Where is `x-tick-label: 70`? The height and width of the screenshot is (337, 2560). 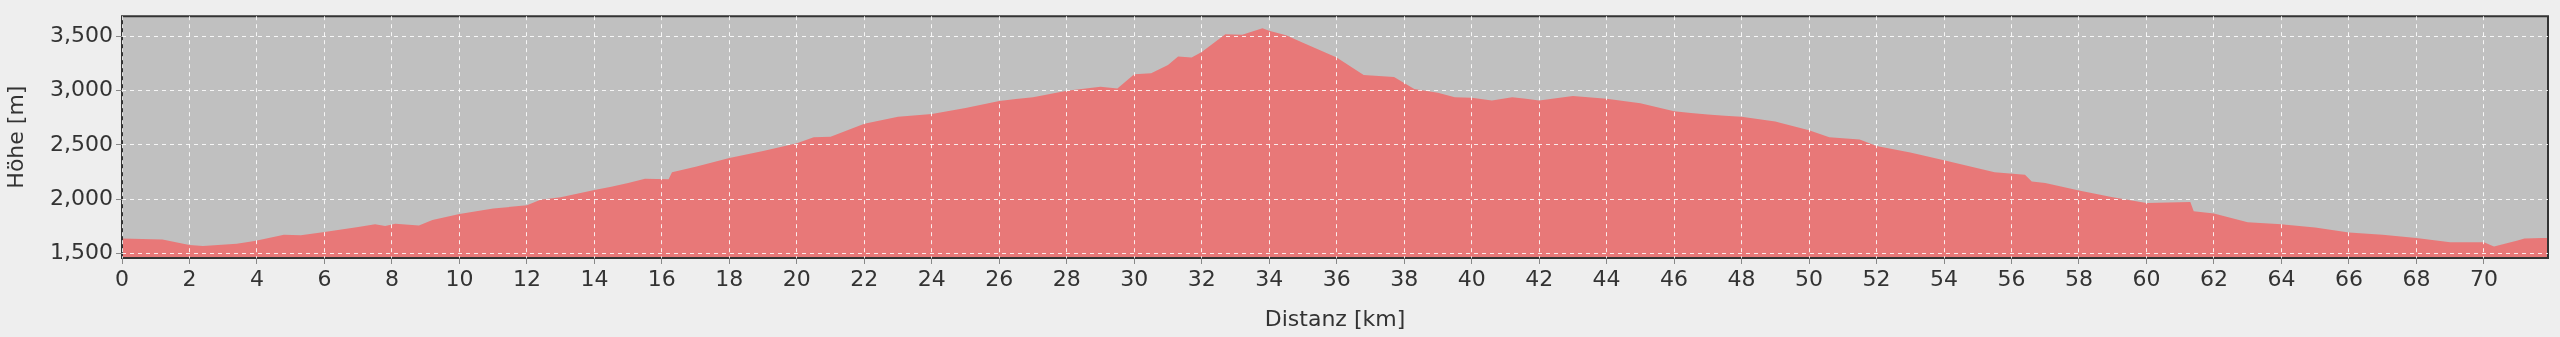
x-tick-label: 70 is located at coordinates (2483, 278).